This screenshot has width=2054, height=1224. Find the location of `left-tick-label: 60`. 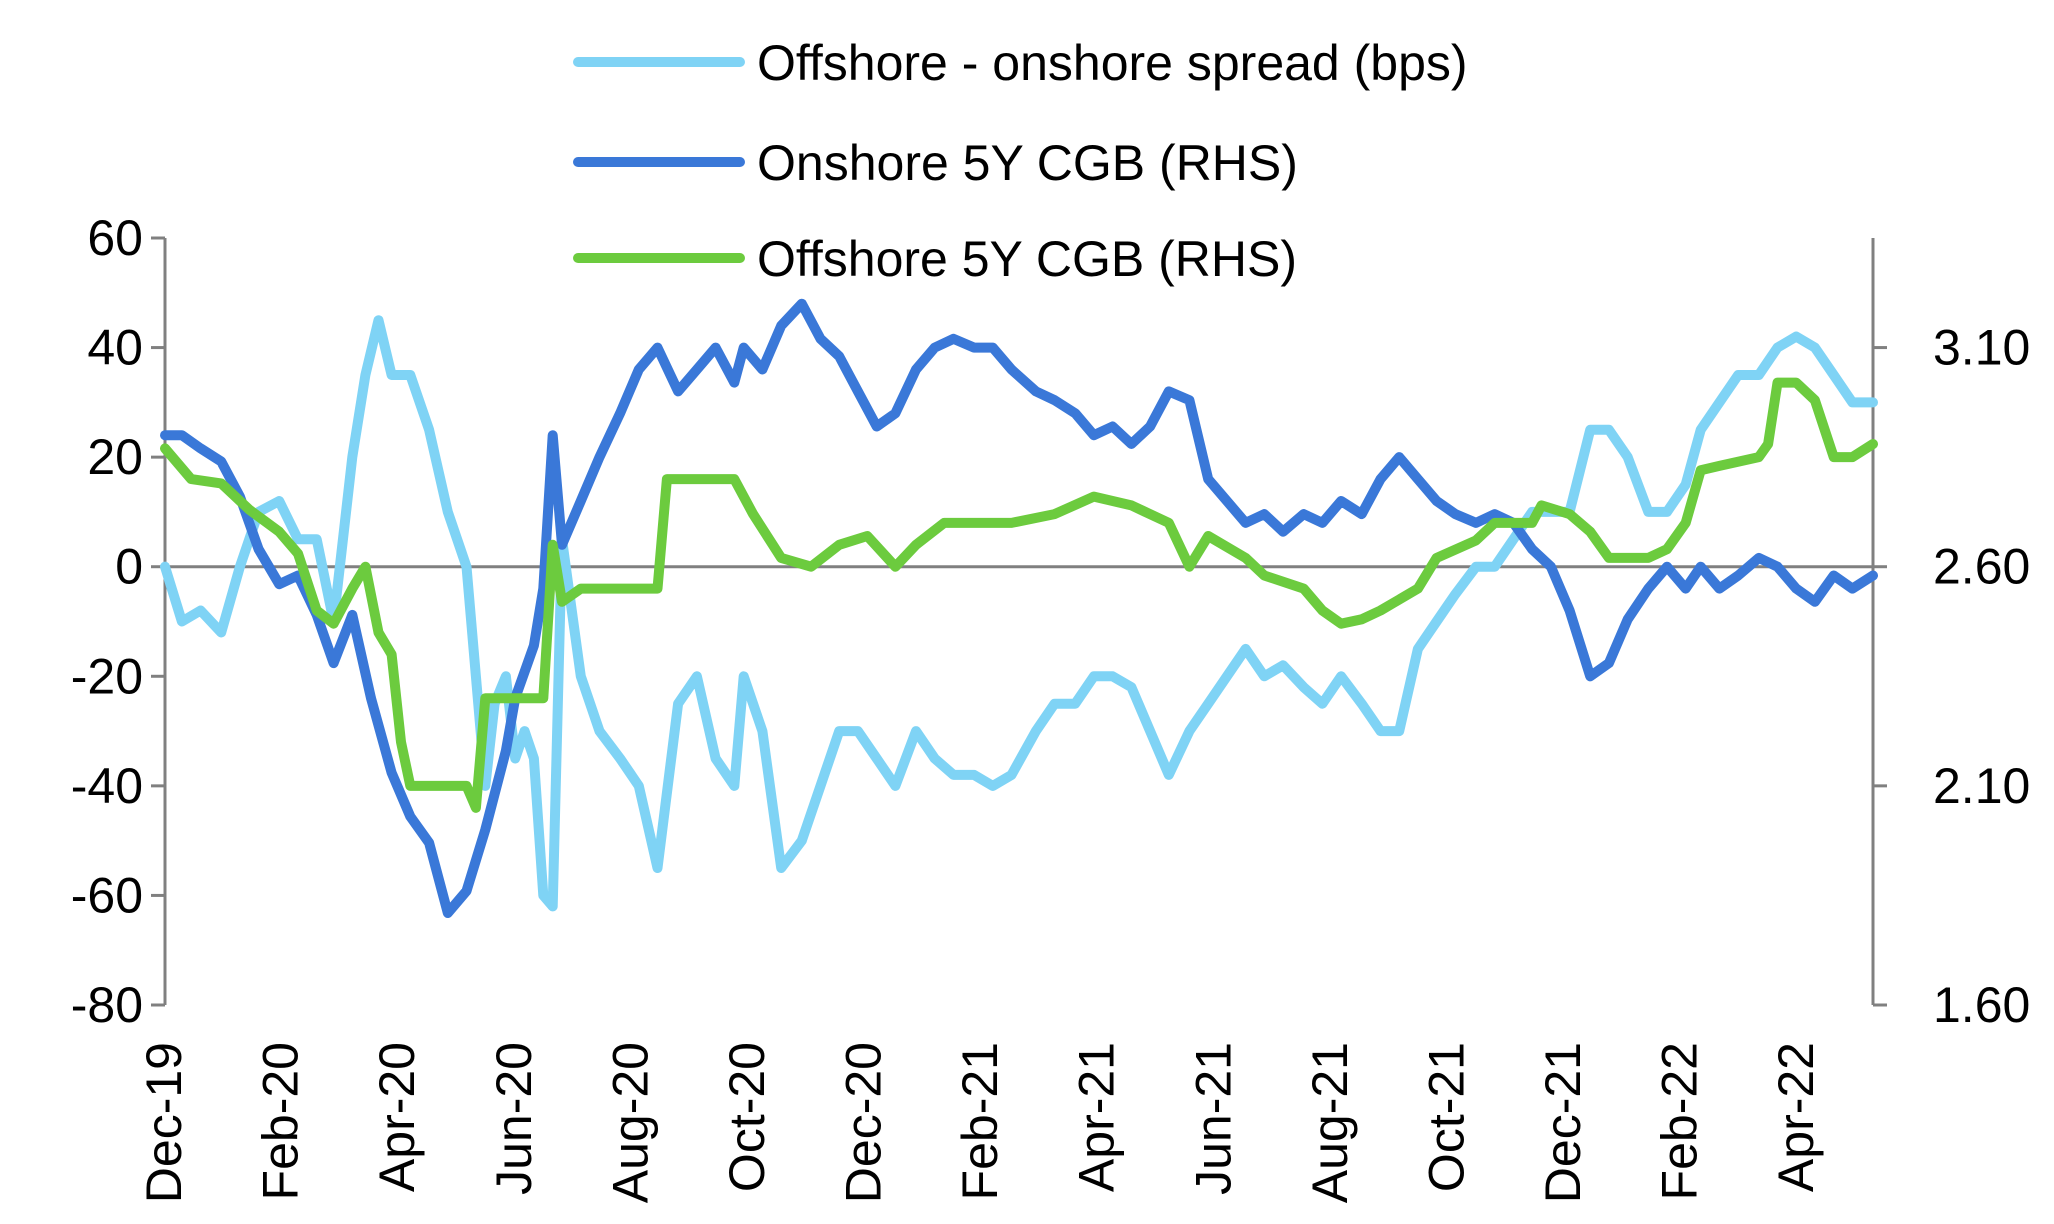

left-tick-label: 60 is located at coordinates (115, 238).